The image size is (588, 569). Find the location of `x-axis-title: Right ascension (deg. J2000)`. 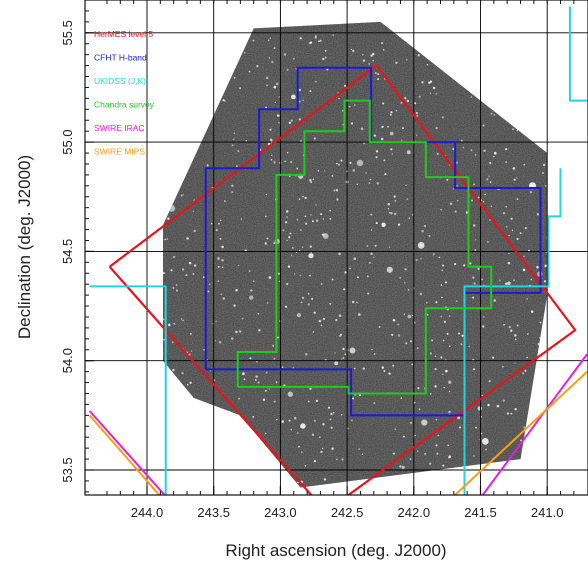

x-axis-title: Right ascension (deg. J2000) is located at coordinates (335, 550).